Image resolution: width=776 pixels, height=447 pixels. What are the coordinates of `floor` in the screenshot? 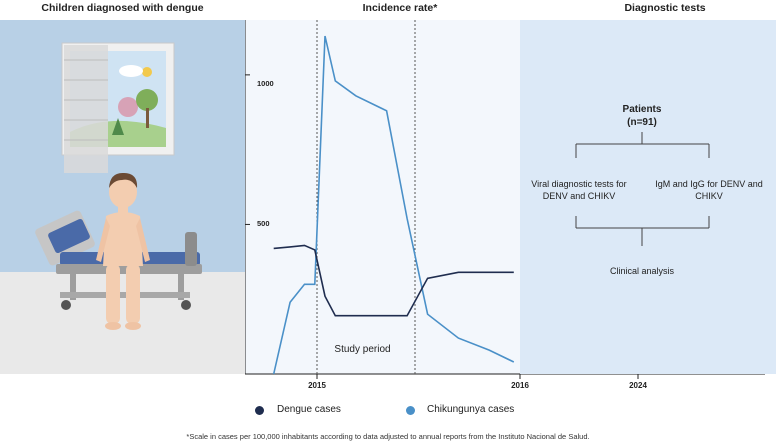 It's located at (122, 323).